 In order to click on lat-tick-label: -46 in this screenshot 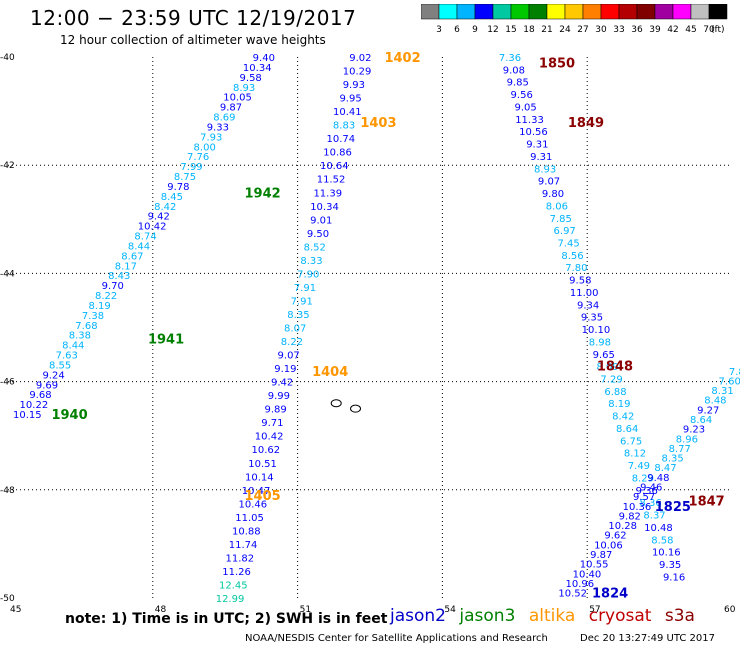, I will do `click(7, 383)`.